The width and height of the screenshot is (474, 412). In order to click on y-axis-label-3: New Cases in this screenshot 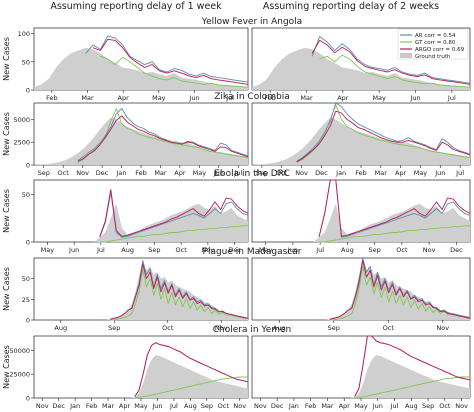, I will do `click(6, 289)`.